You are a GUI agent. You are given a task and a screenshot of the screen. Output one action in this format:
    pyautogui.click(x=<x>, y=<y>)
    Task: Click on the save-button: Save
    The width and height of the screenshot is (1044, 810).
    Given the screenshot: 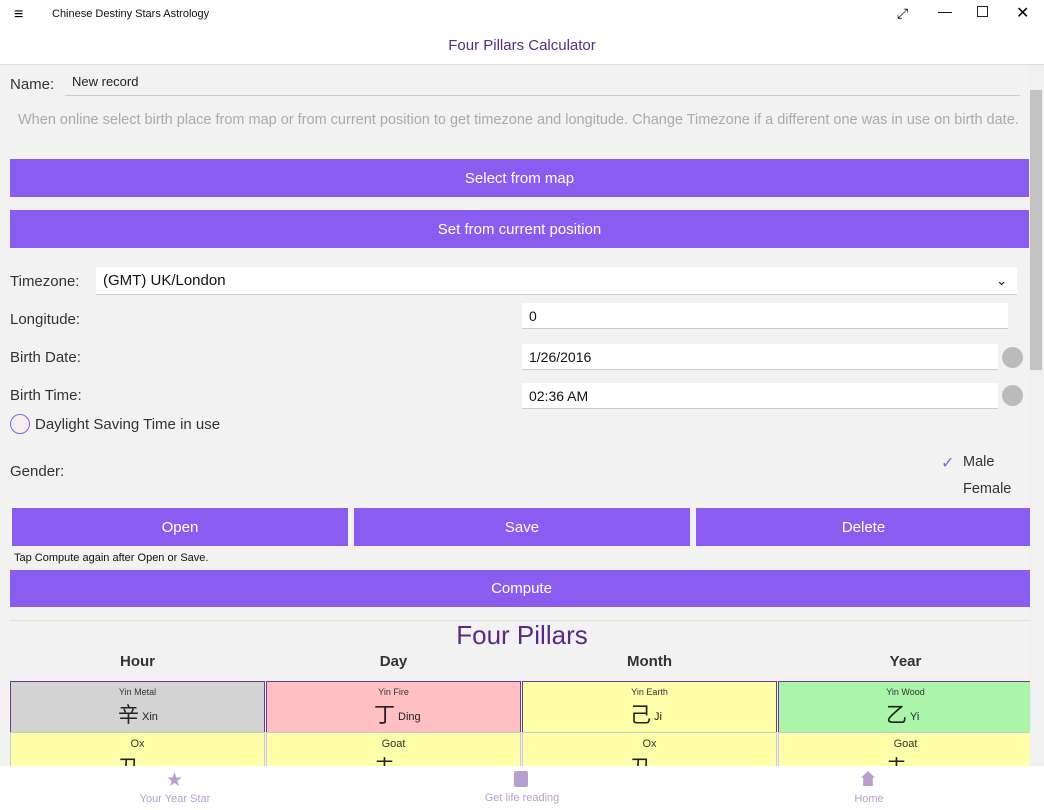 What is the action you would take?
    pyautogui.click(x=522, y=527)
    